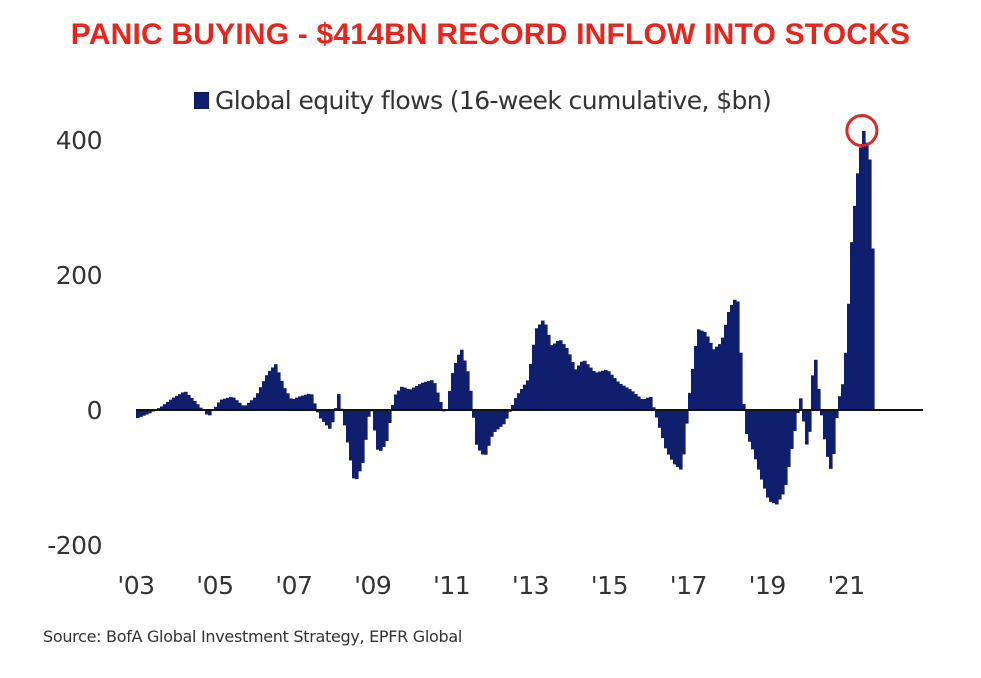 The height and width of the screenshot is (678, 981). Describe the element at coordinates (491, 585) in the screenshot. I see `x-axis-ticks: '03 '05 '07 '09 '11 '13 '15 '17 '19 '21` at that location.